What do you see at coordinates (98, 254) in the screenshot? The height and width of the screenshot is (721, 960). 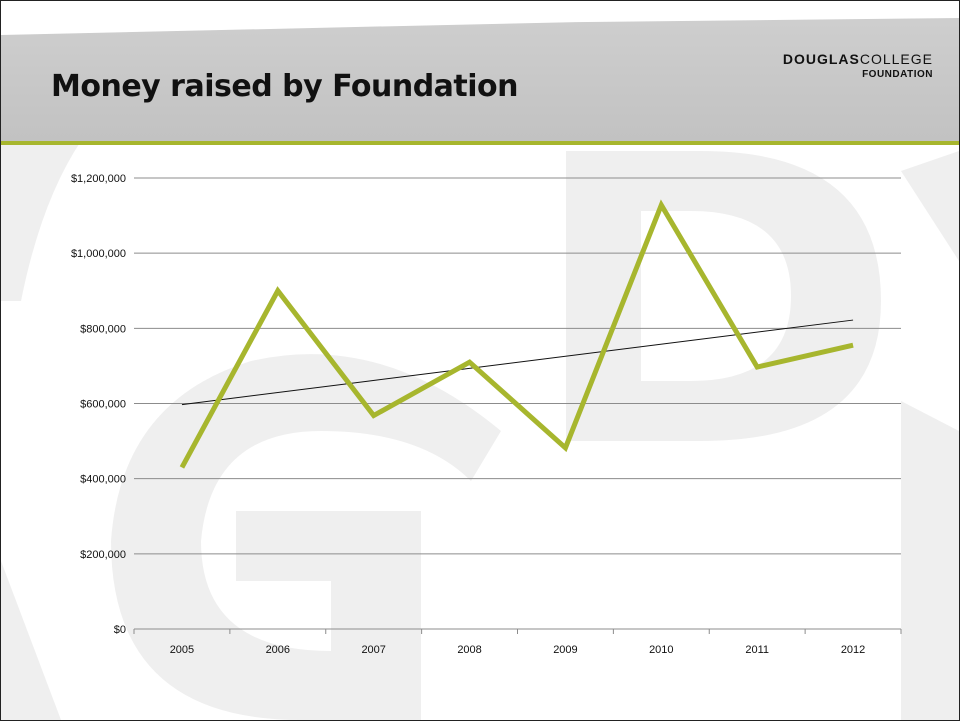 I see `y-tick-label: $1,000,000` at bounding box center [98, 254].